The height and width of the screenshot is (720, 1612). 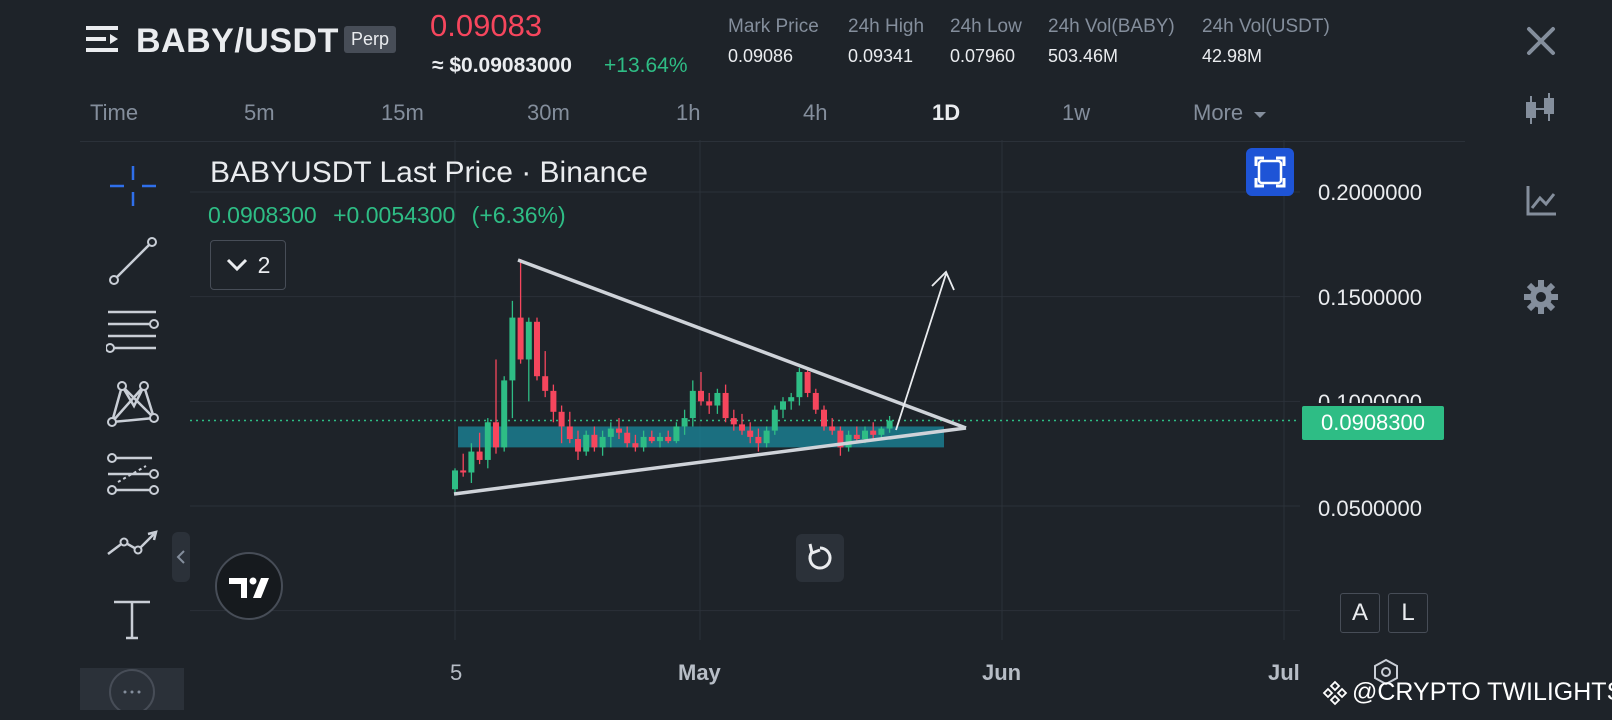 I want to click on current-price-badge: 0.0908300, so click(x=1373, y=423).